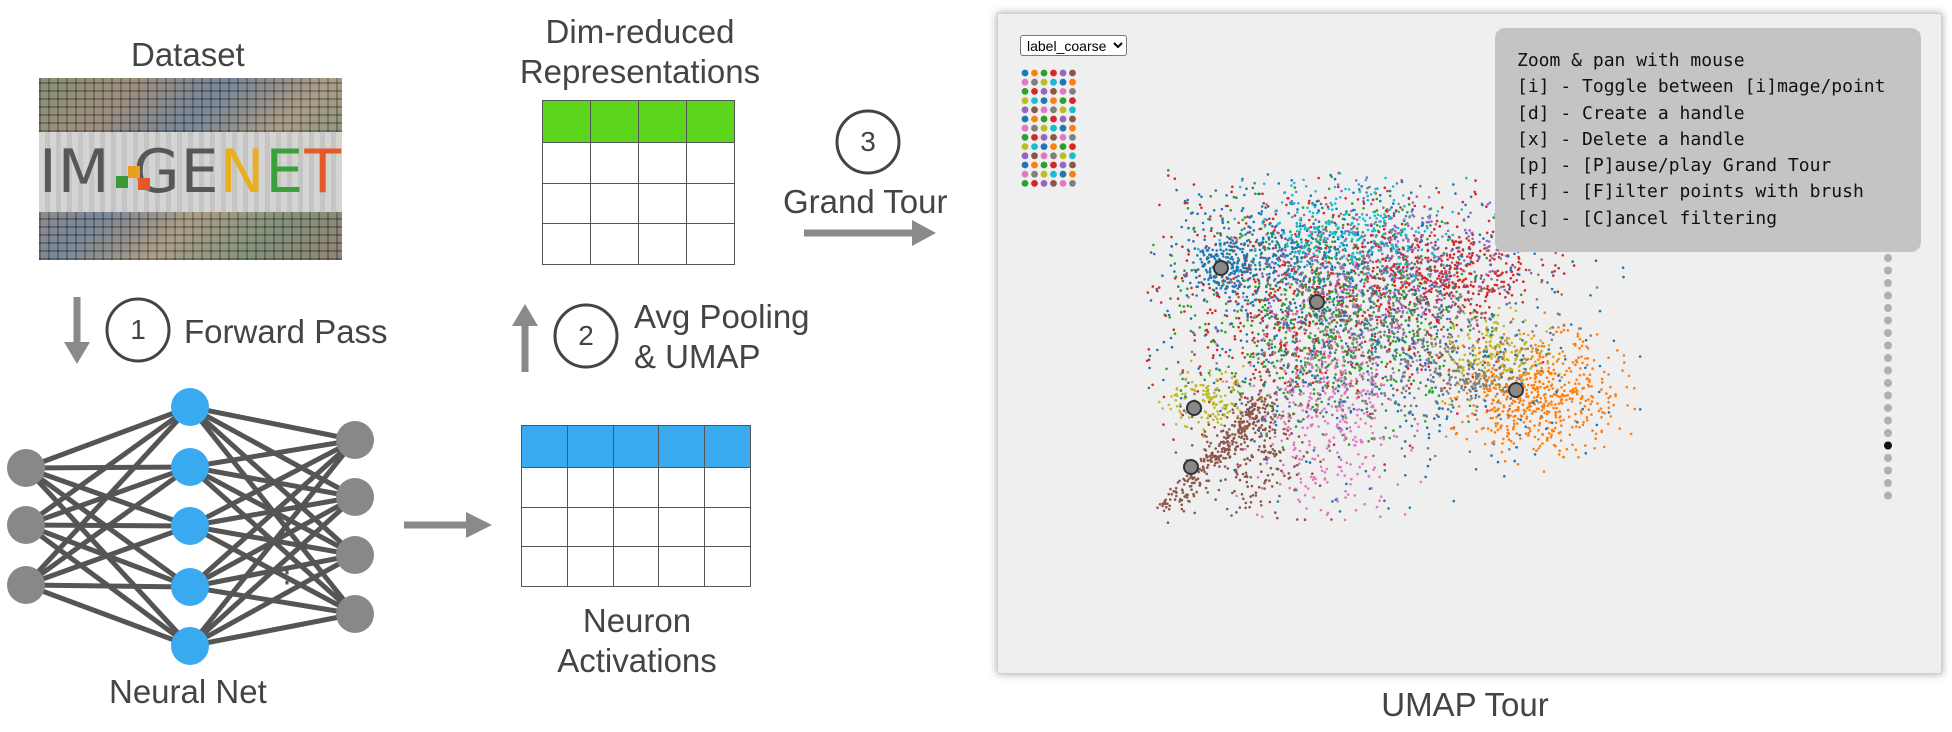 The height and width of the screenshot is (732, 1952). Describe the element at coordinates (108, 437) in the screenshot. I see `nn-edge` at that location.